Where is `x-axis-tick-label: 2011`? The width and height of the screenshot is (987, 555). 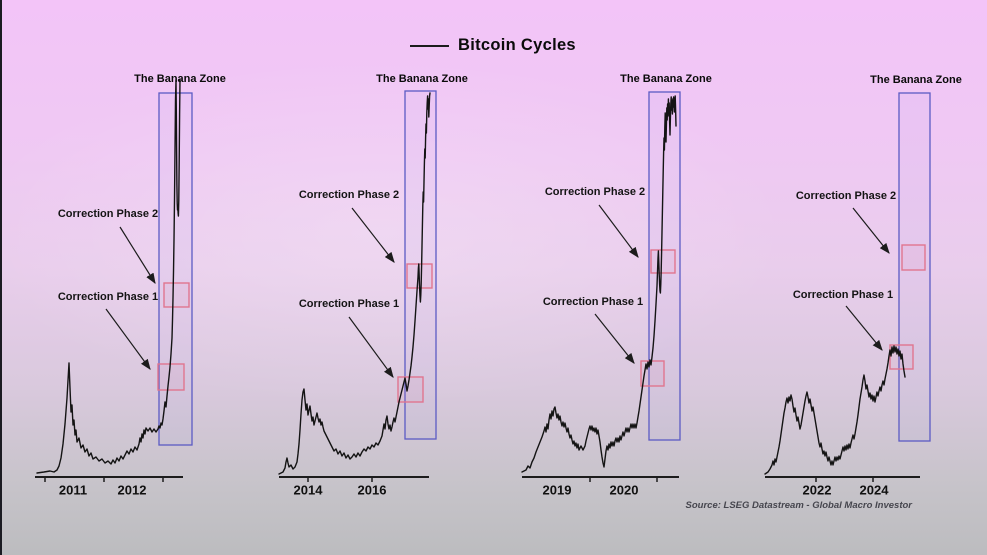 x-axis-tick-label: 2011 is located at coordinates (73, 490).